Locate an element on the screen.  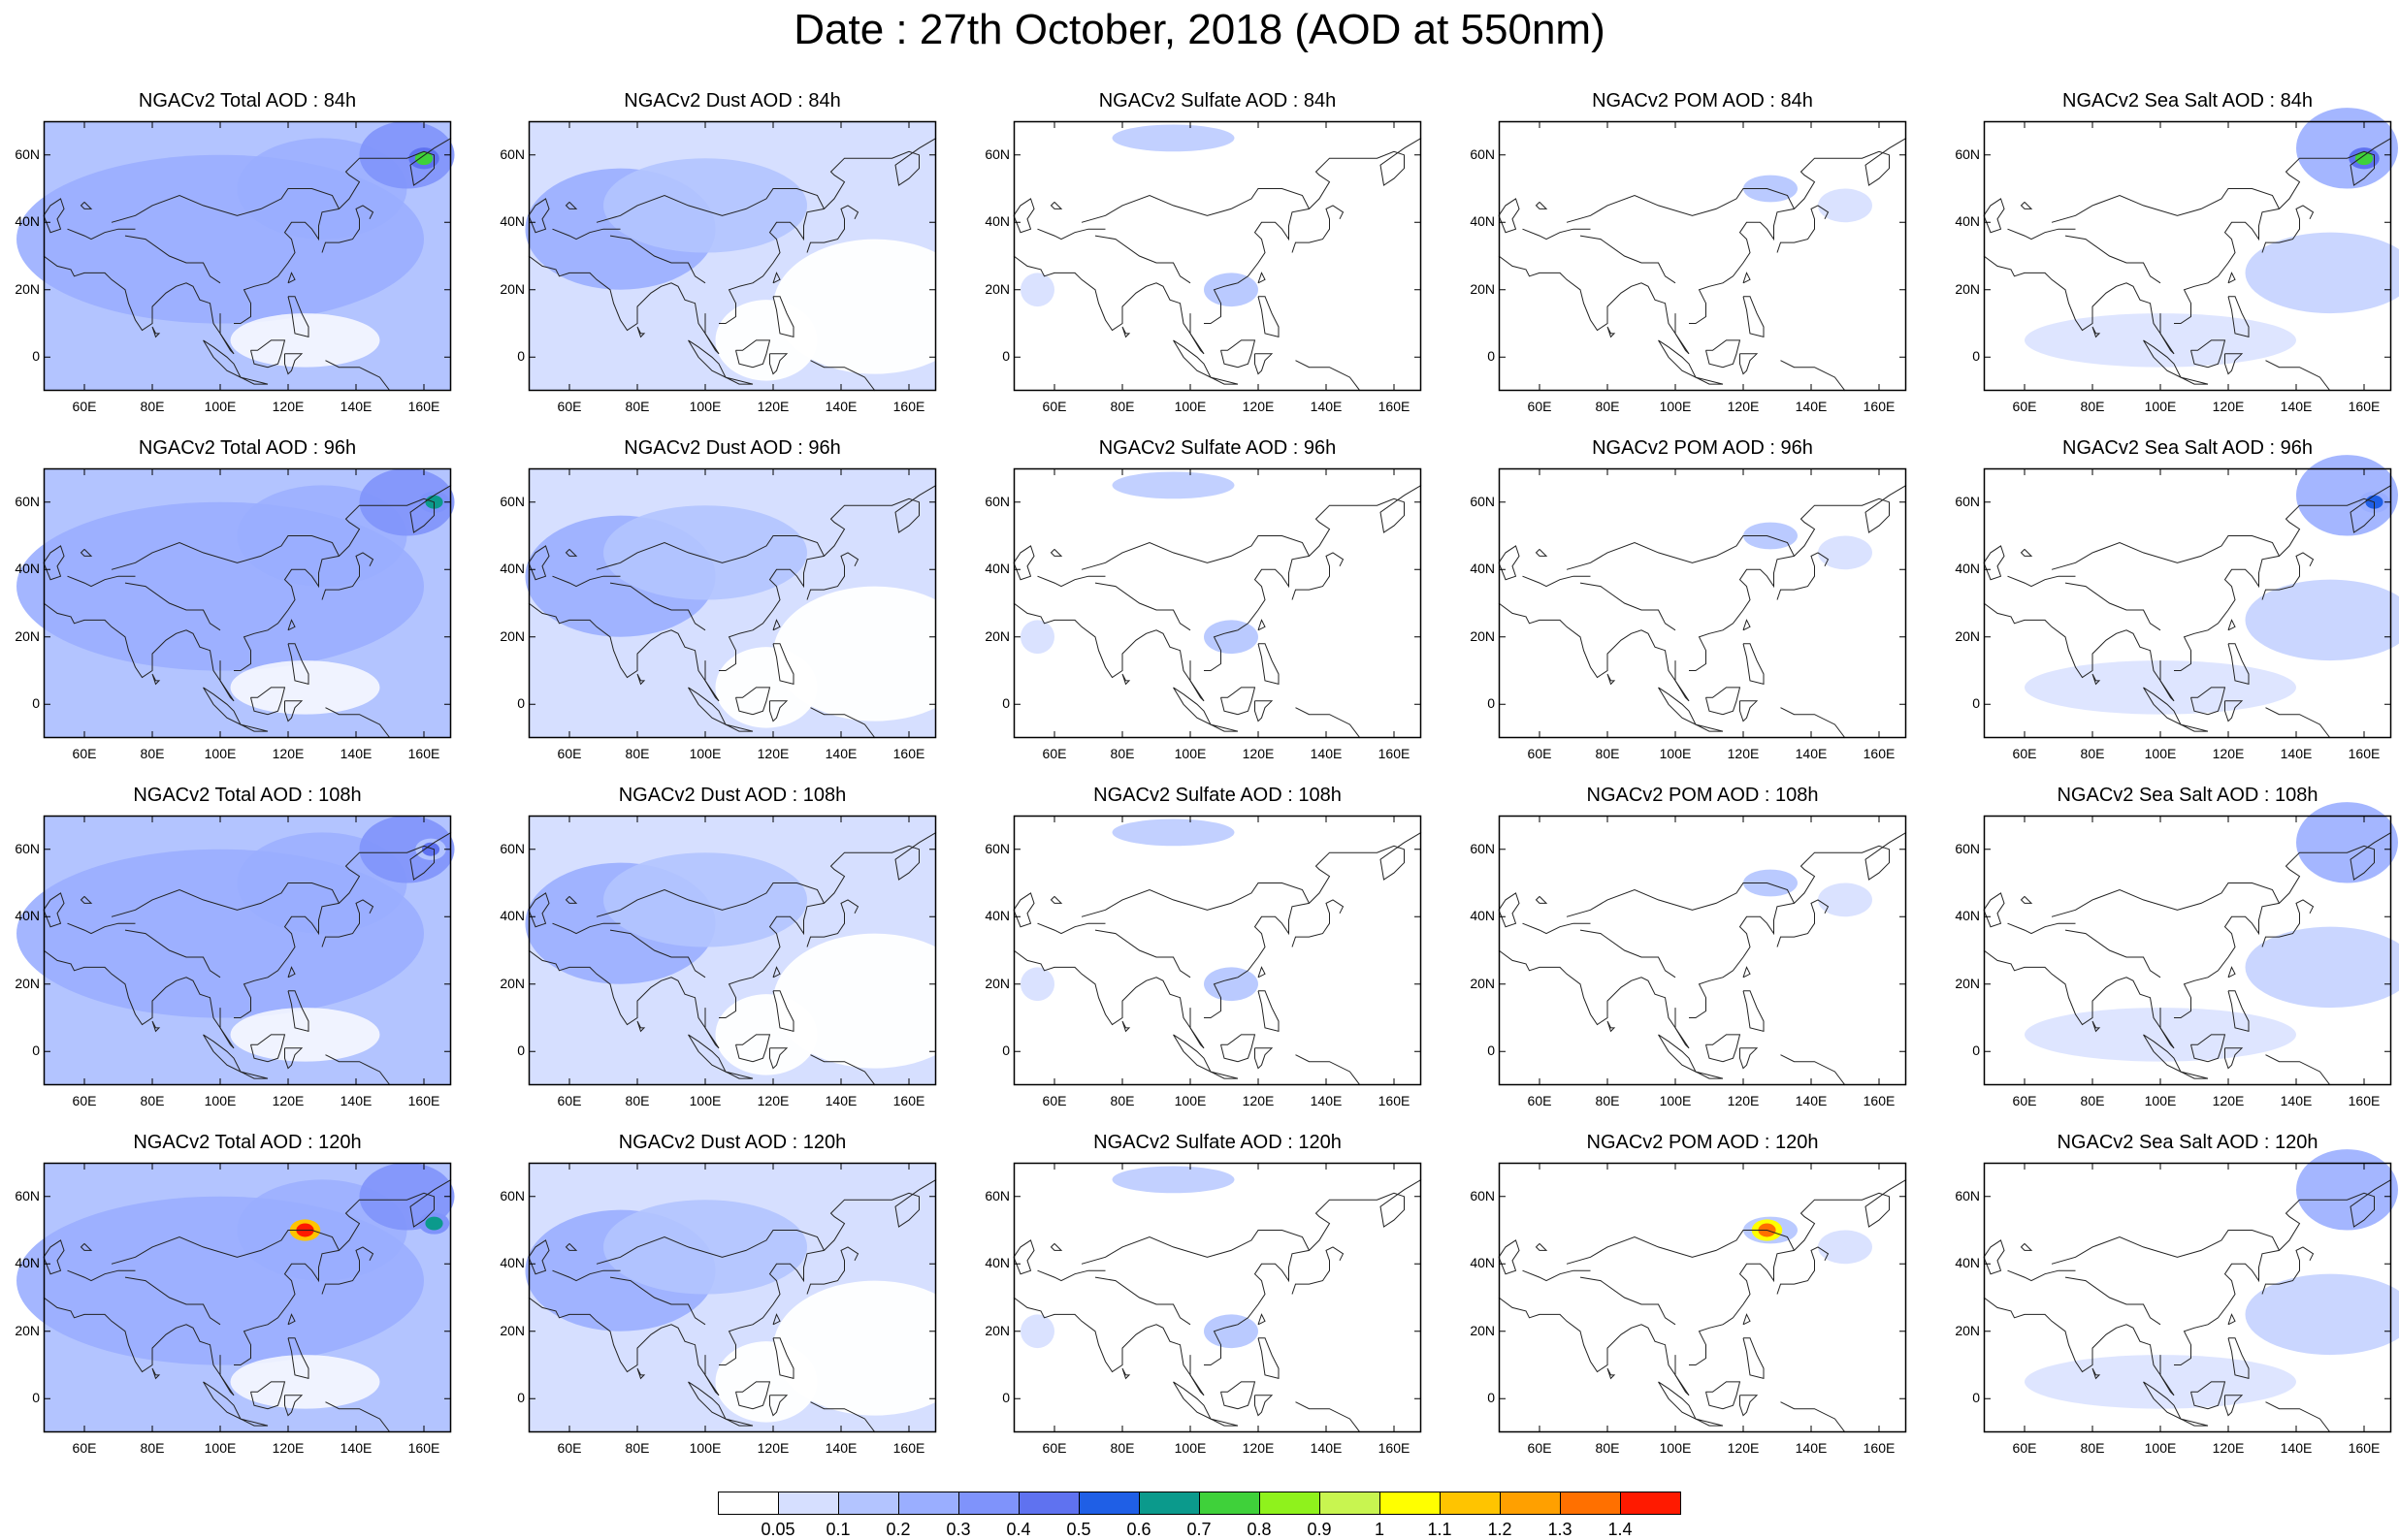
map-panel-total-108h is located at coordinates (236, 951).